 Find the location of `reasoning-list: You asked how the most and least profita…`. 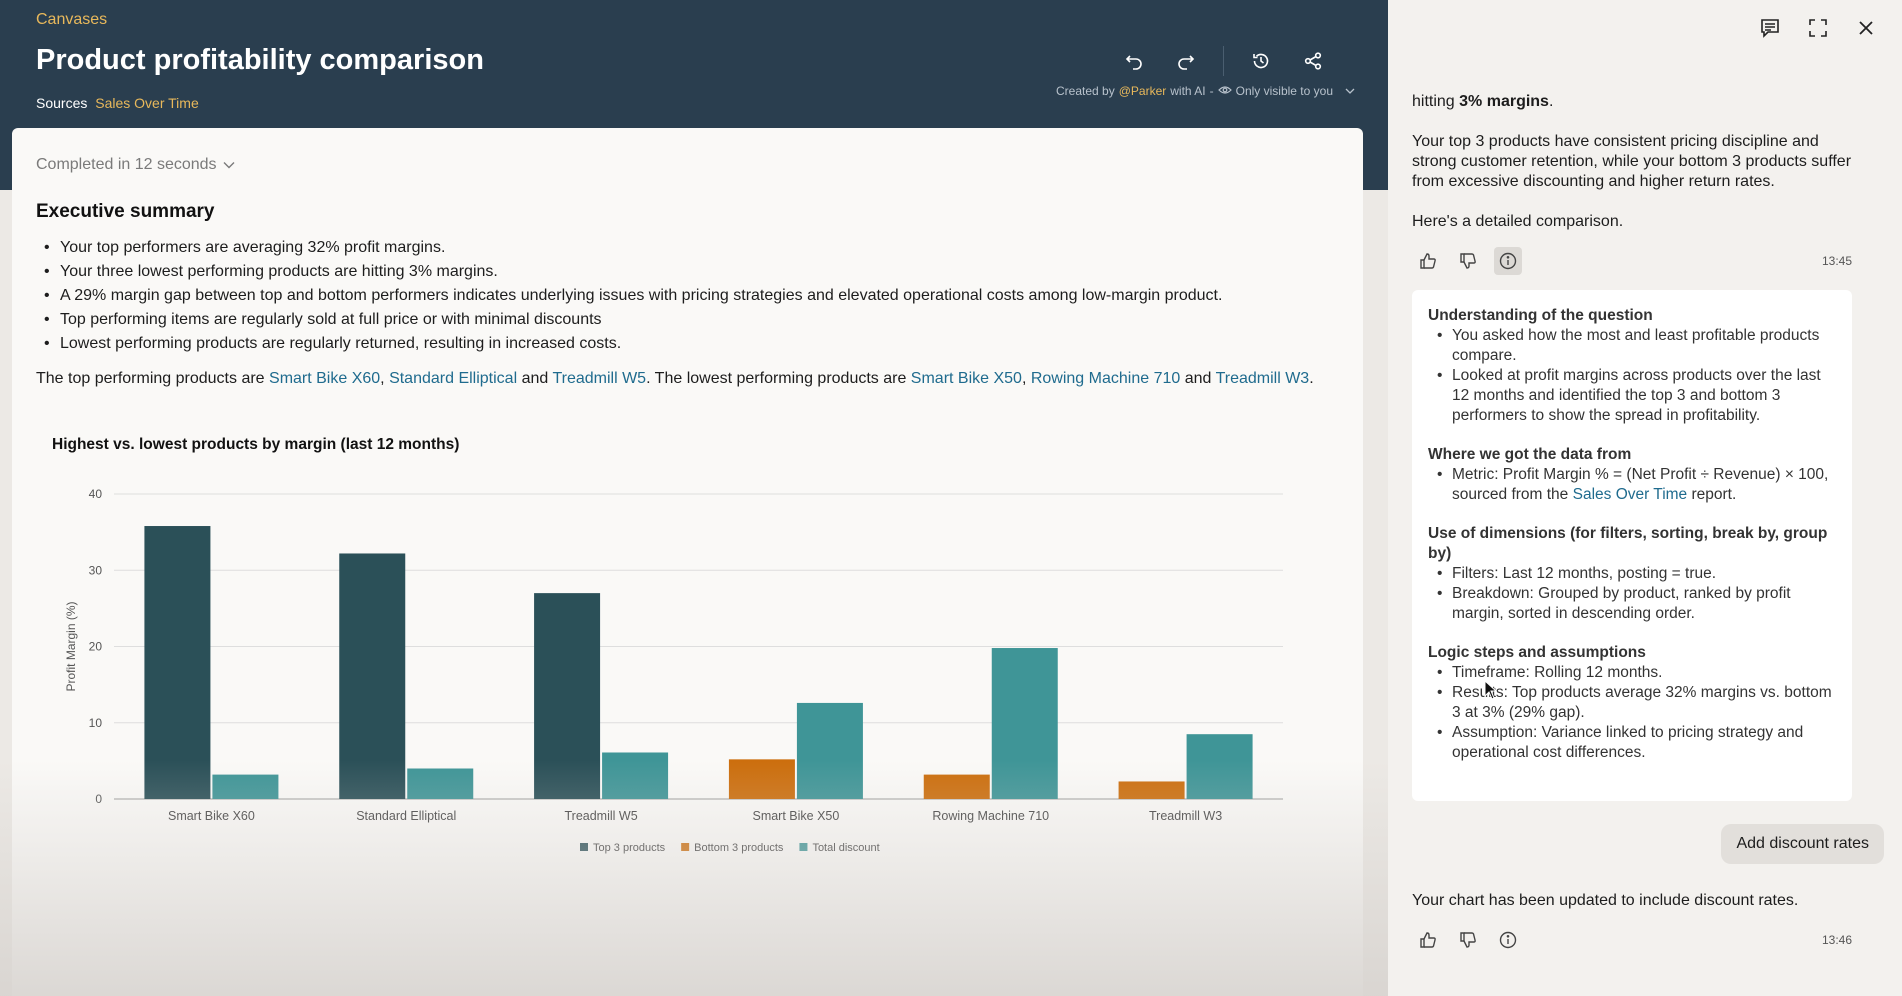

reasoning-list: You asked how the most and least profita… is located at coordinates (1632, 376).